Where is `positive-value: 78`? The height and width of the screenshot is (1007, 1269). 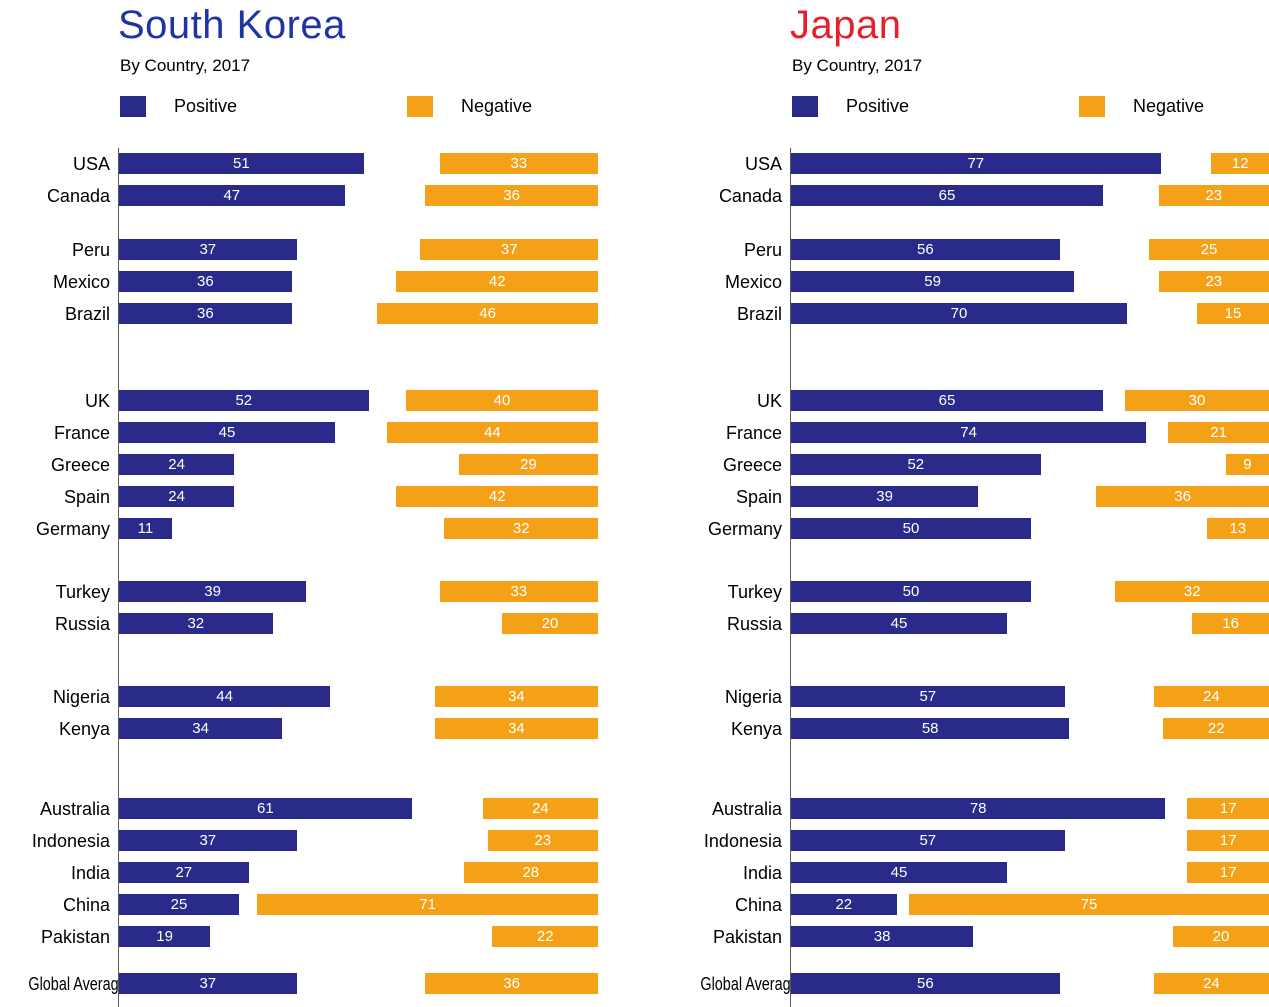
positive-value: 78 is located at coordinates (978, 808).